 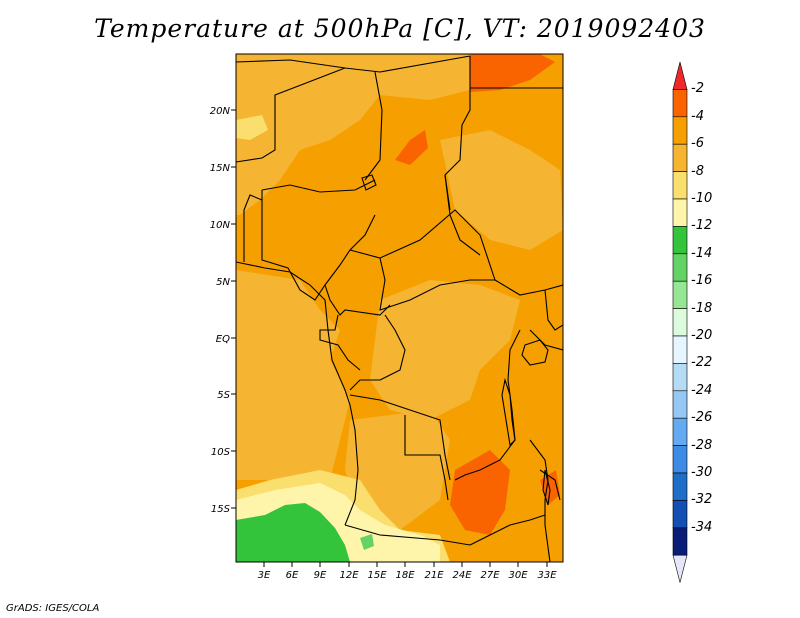 What do you see at coordinates (508, 412) in the screenshot?
I see `lake-tanganyika` at bounding box center [508, 412].